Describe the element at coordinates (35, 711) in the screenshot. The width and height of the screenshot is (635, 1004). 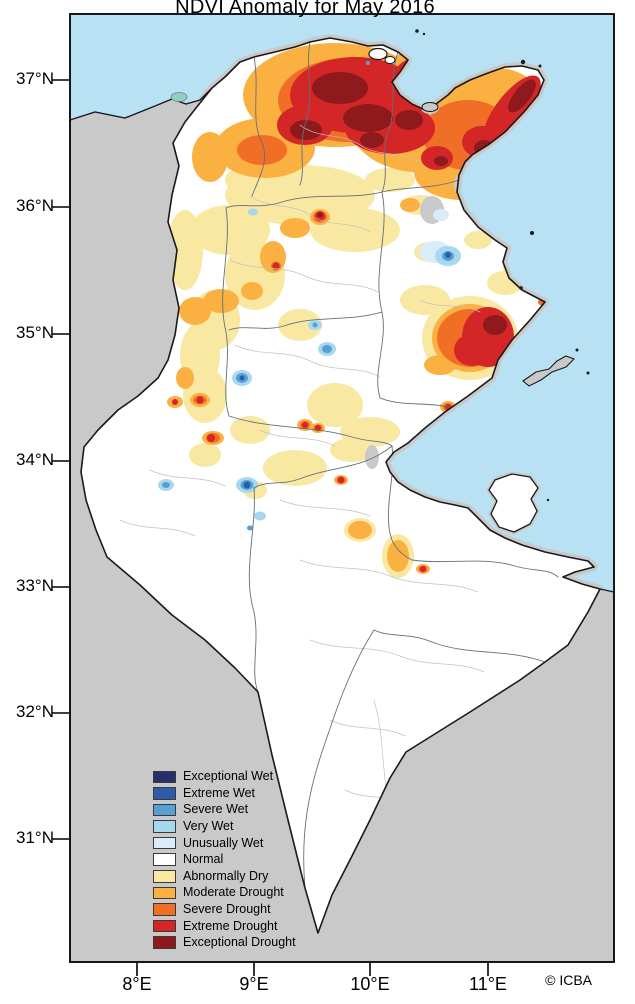
I see `y-axis-label: 32°N` at that location.